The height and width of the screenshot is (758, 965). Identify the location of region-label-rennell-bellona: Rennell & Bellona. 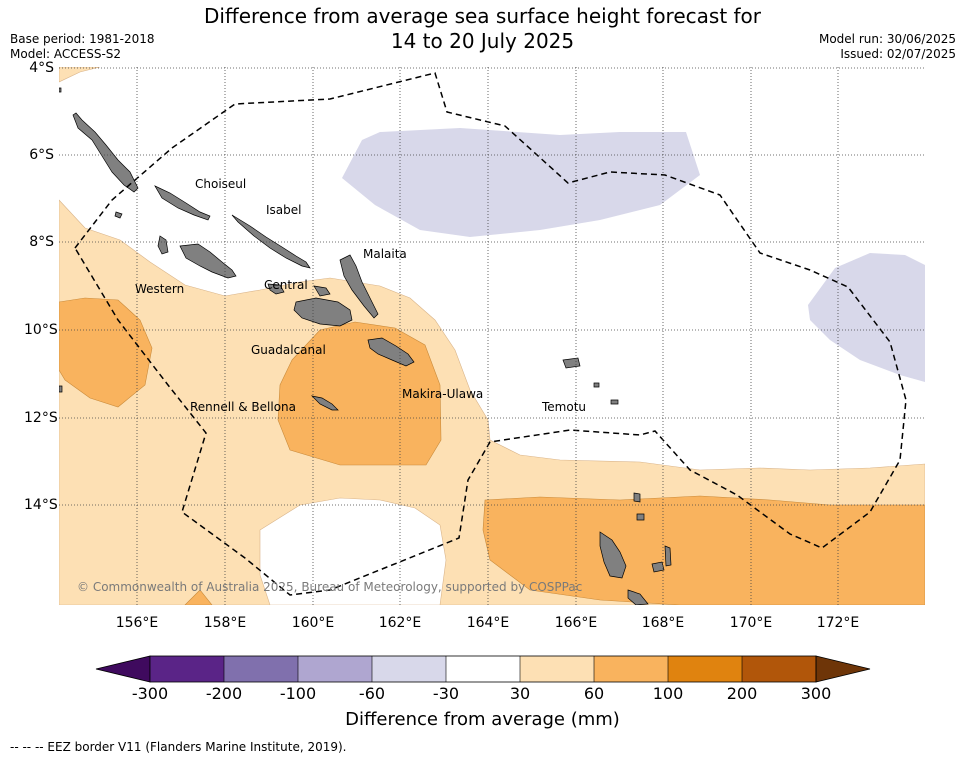
(243, 407).